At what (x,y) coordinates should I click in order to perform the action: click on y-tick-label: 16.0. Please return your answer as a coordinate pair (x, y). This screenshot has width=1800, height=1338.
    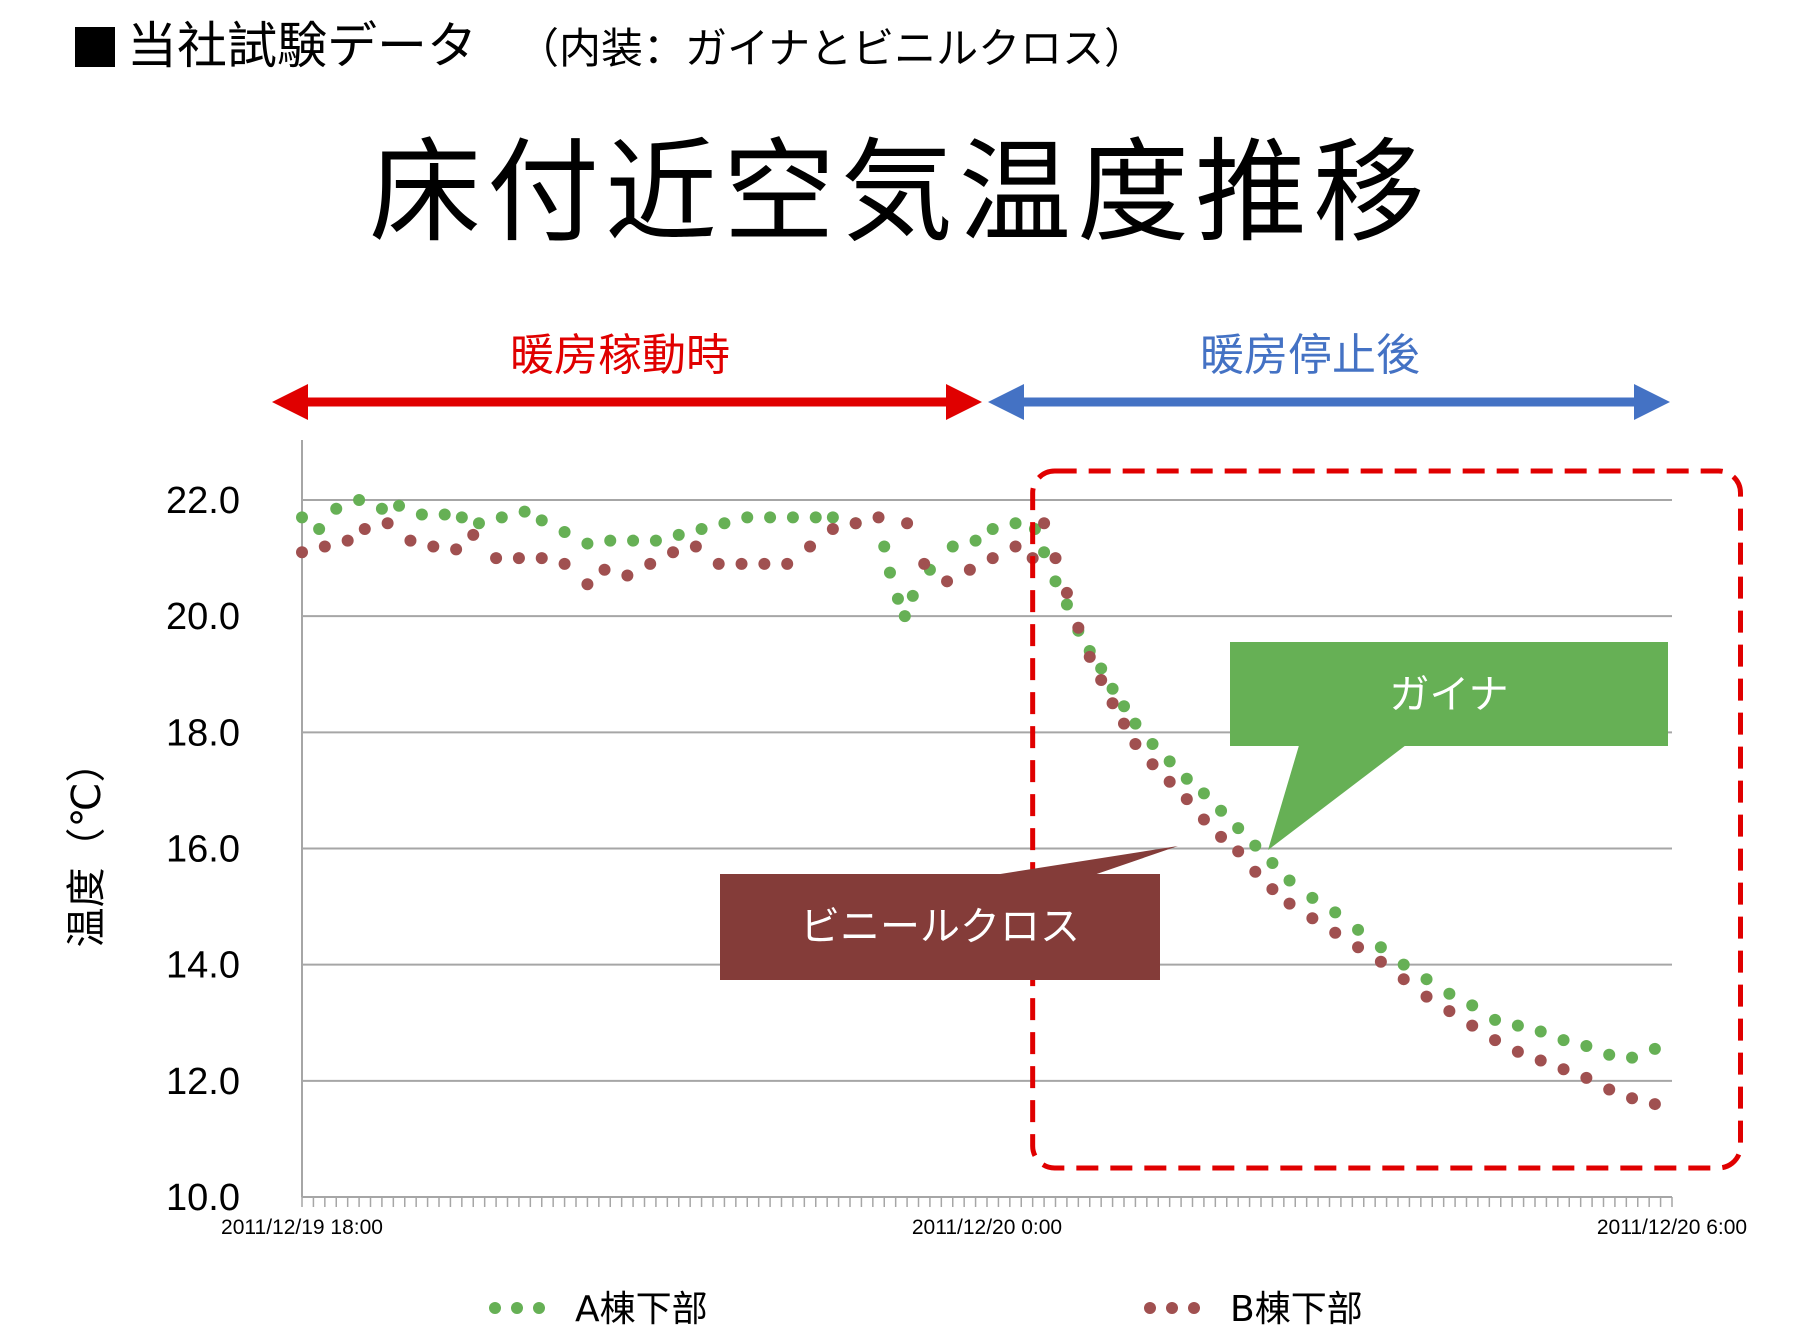
    Looking at the image, I should click on (203, 850).